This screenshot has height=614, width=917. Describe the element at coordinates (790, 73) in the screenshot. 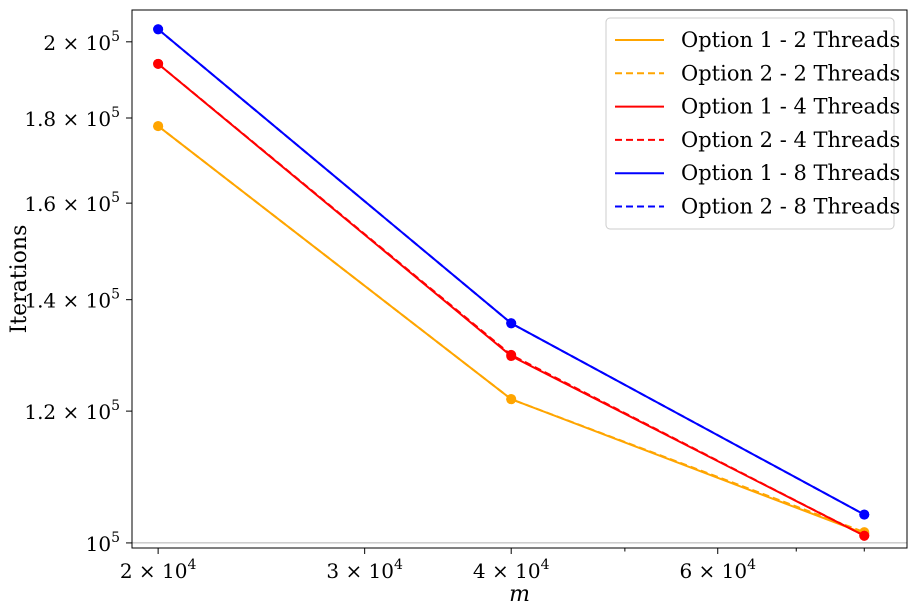

I see `legend-label: Option 2 - 2 Threads` at that location.